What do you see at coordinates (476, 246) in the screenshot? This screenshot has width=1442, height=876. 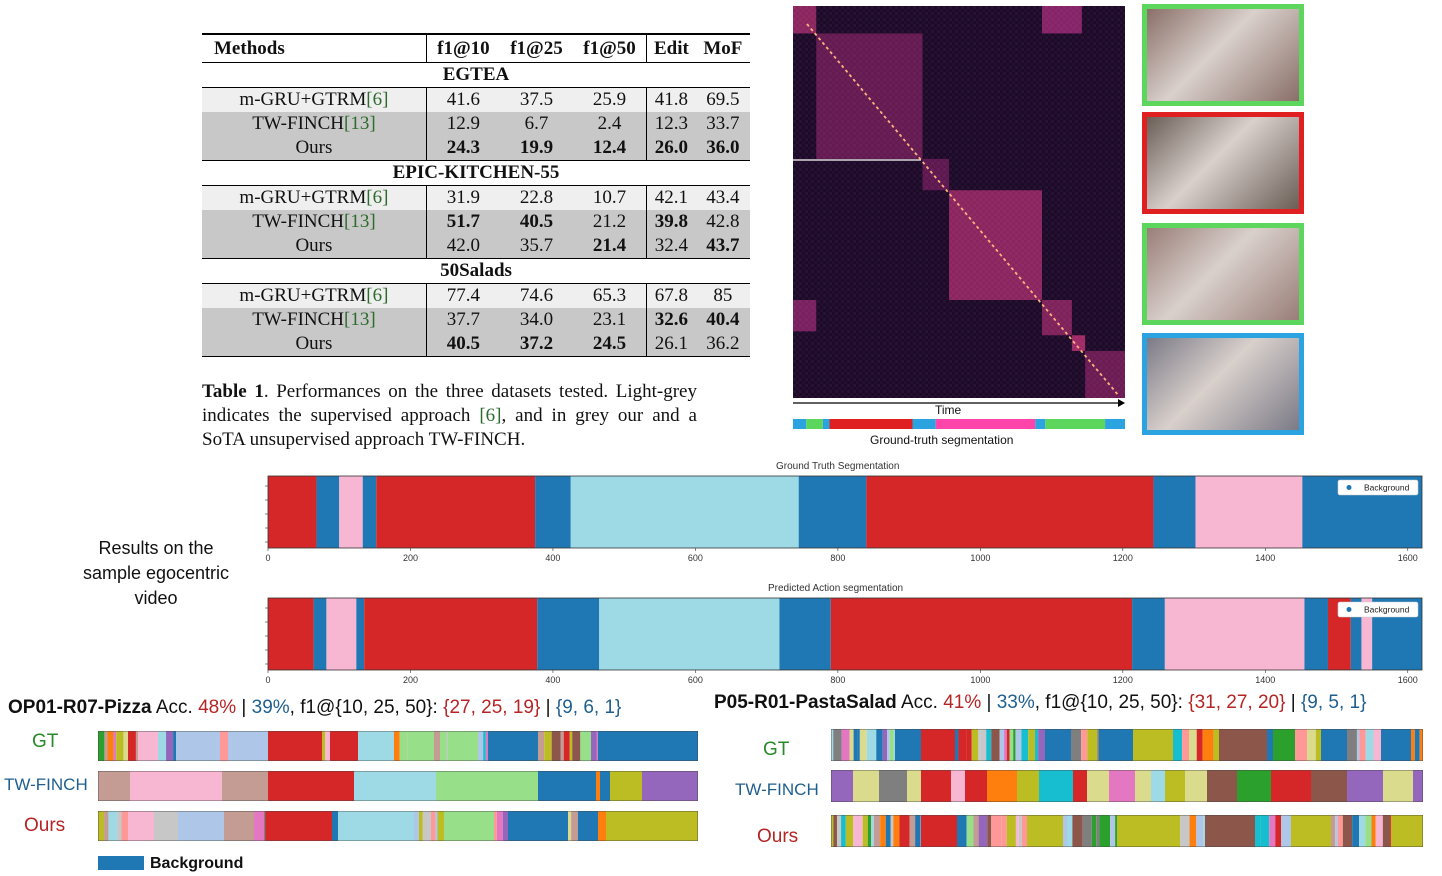 I see `table-row: Ours 42.0 35.7 21.4 32.4 43.7` at bounding box center [476, 246].